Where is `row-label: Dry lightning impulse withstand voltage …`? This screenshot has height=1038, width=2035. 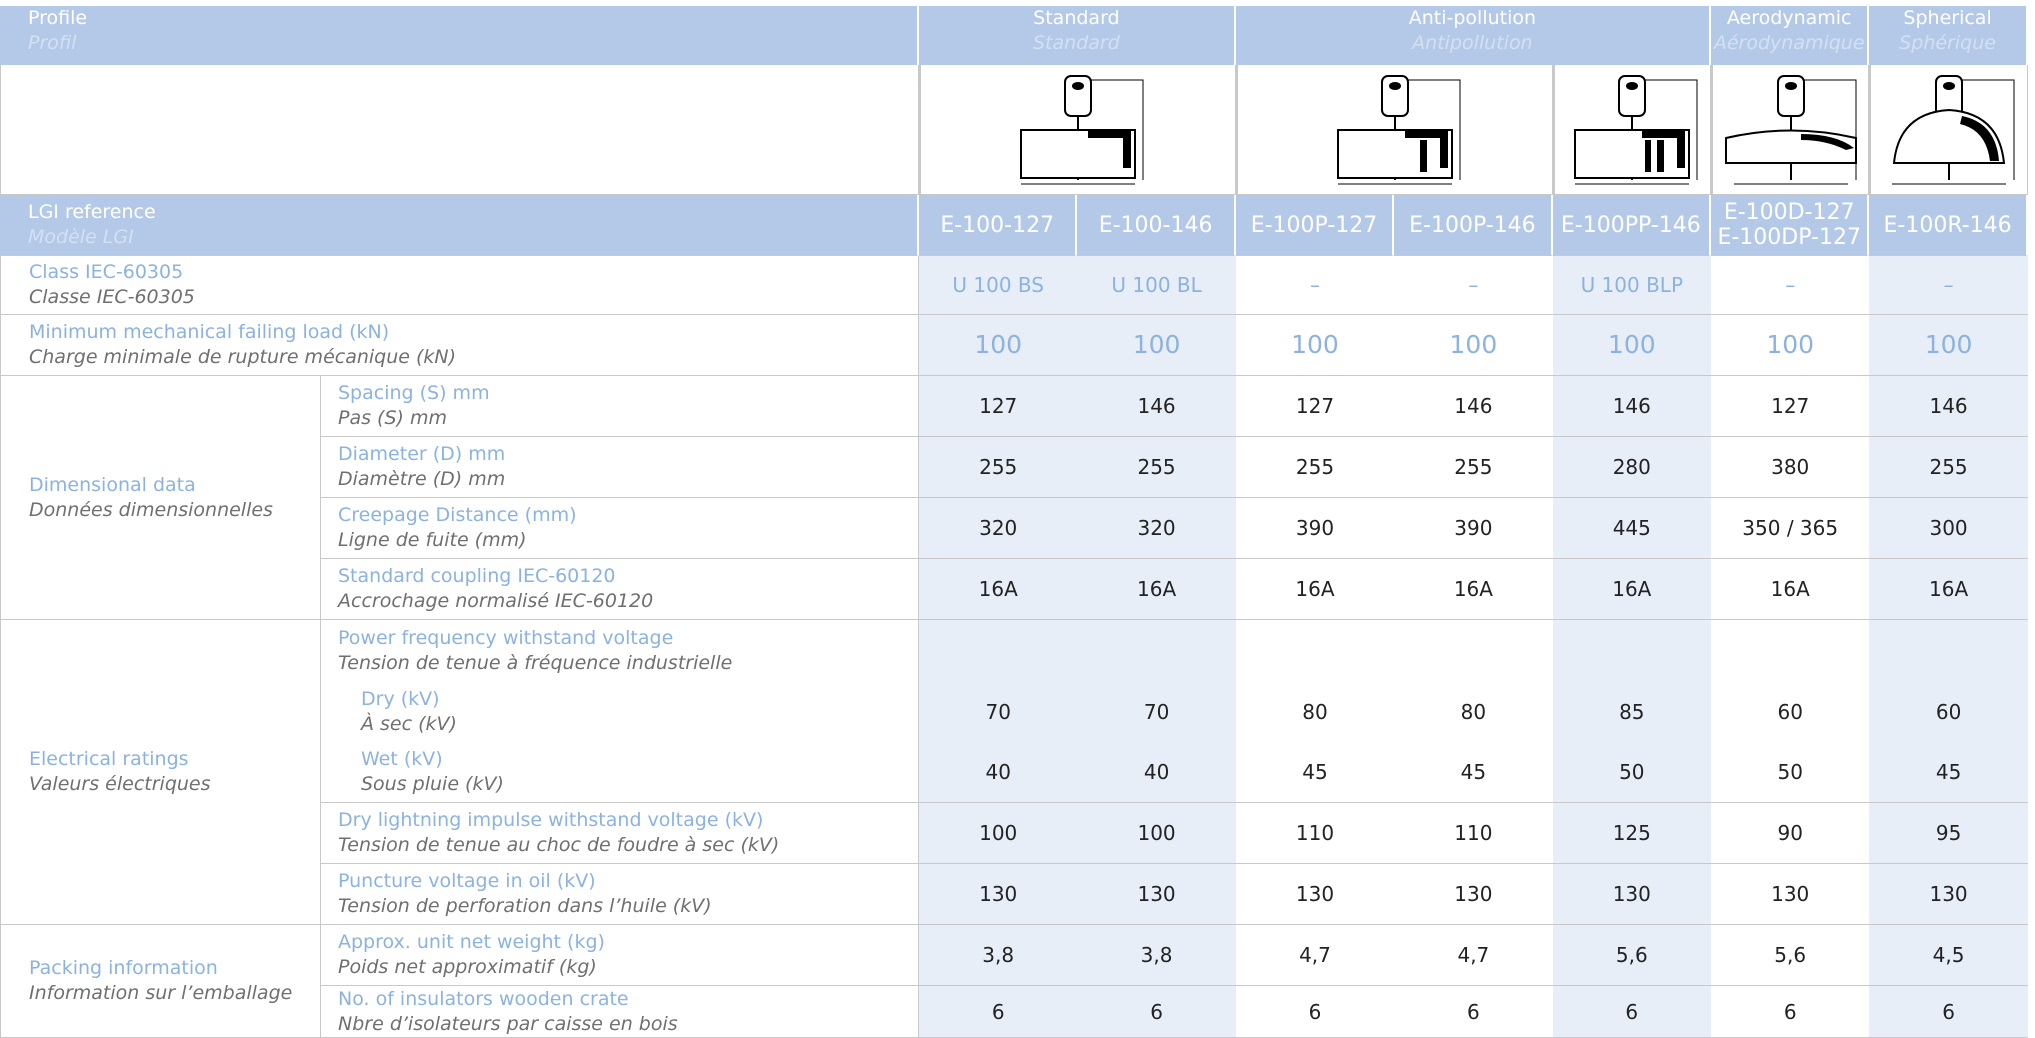 row-label: Dry lightning impulse withstand voltage … is located at coordinates (620, 833).